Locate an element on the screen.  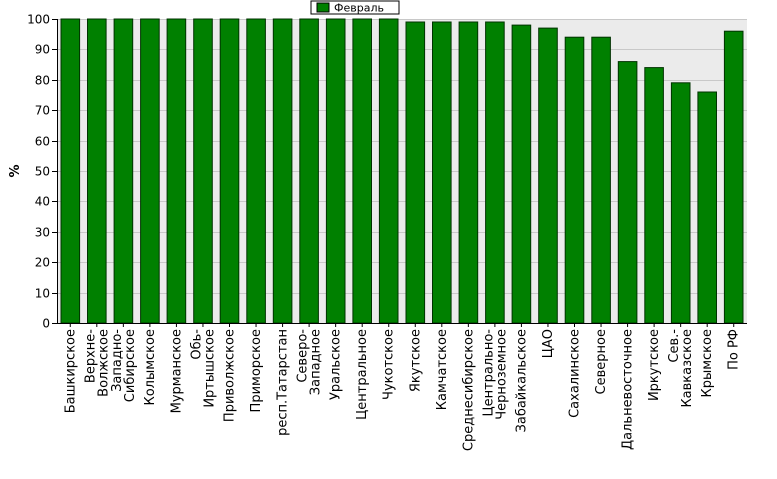
x-category-label: Иркутское is located at coordinates (654, 365).